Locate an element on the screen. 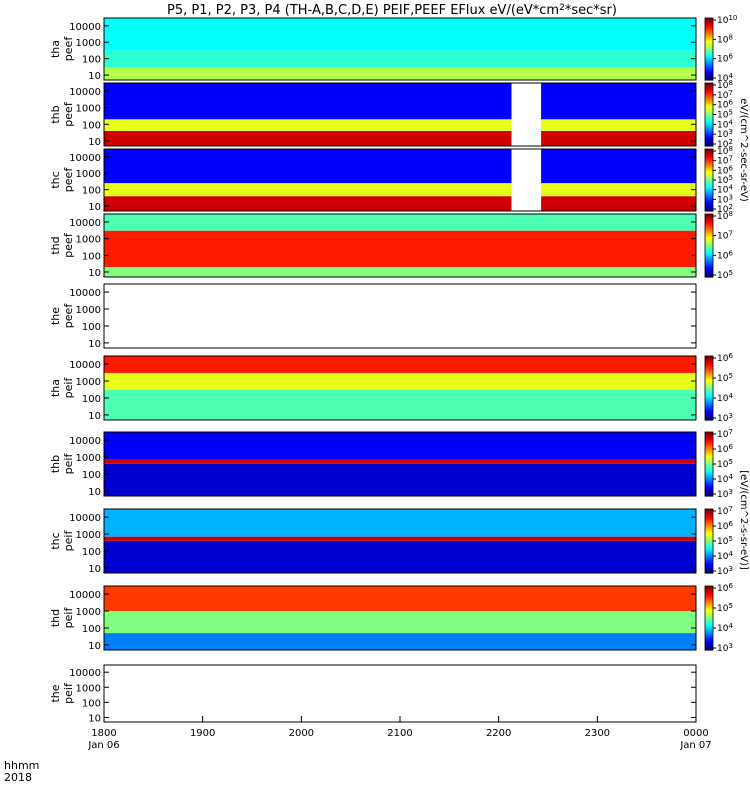 This screenshot has width=750, height=800. panel-probe-label: tha is located at coordinates (55, 388).